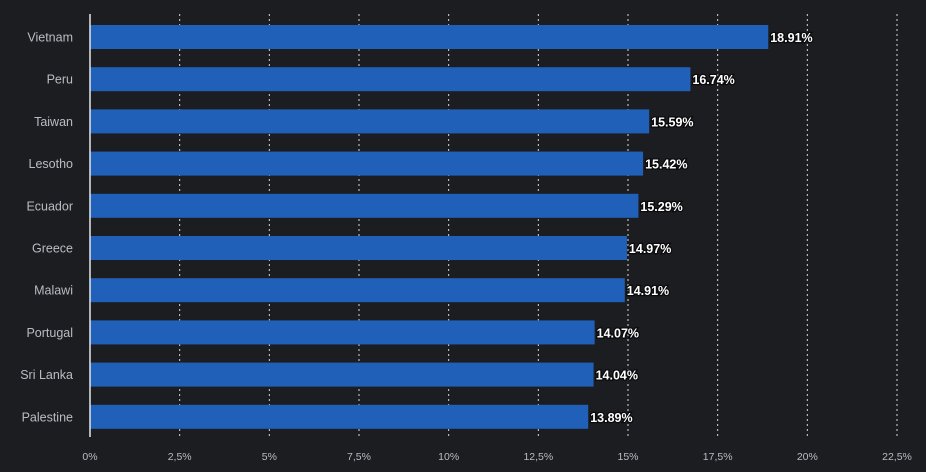 This screenshot has height=472, width=926. I want to click on data-label: 14.97%, so click(650, 249).